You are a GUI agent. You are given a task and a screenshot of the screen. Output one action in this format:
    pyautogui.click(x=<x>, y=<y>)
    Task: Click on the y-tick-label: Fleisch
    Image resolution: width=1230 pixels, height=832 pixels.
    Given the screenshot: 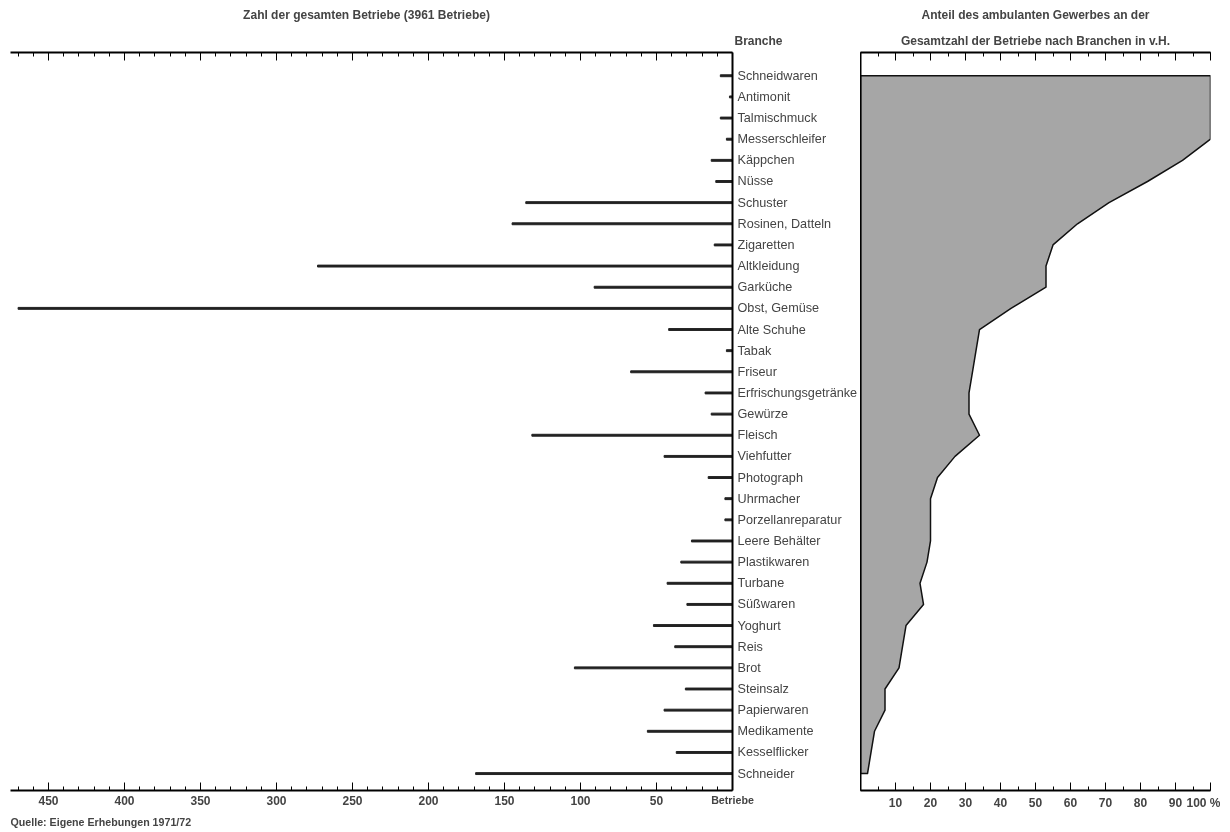 What is the action you would take?
    pyautogui.click(x=757, y=435)
    